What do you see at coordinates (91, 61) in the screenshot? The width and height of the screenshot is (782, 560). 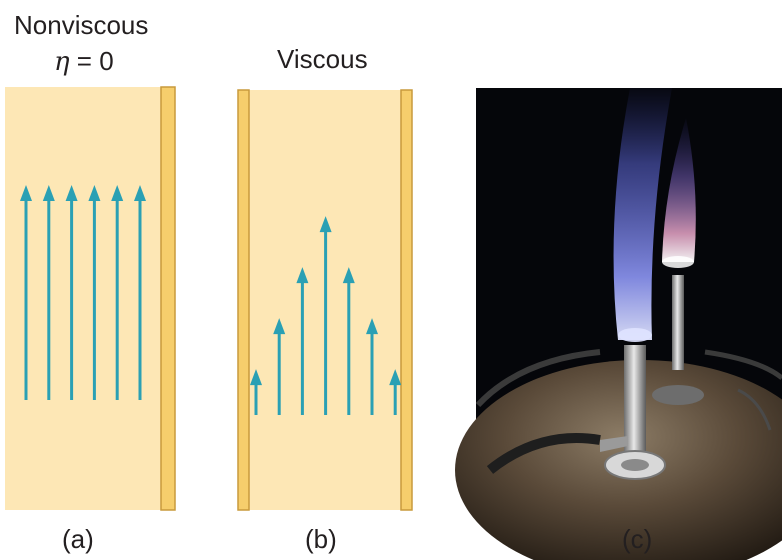 I see `eta-value: = 0` at bounding box center [91, 61].